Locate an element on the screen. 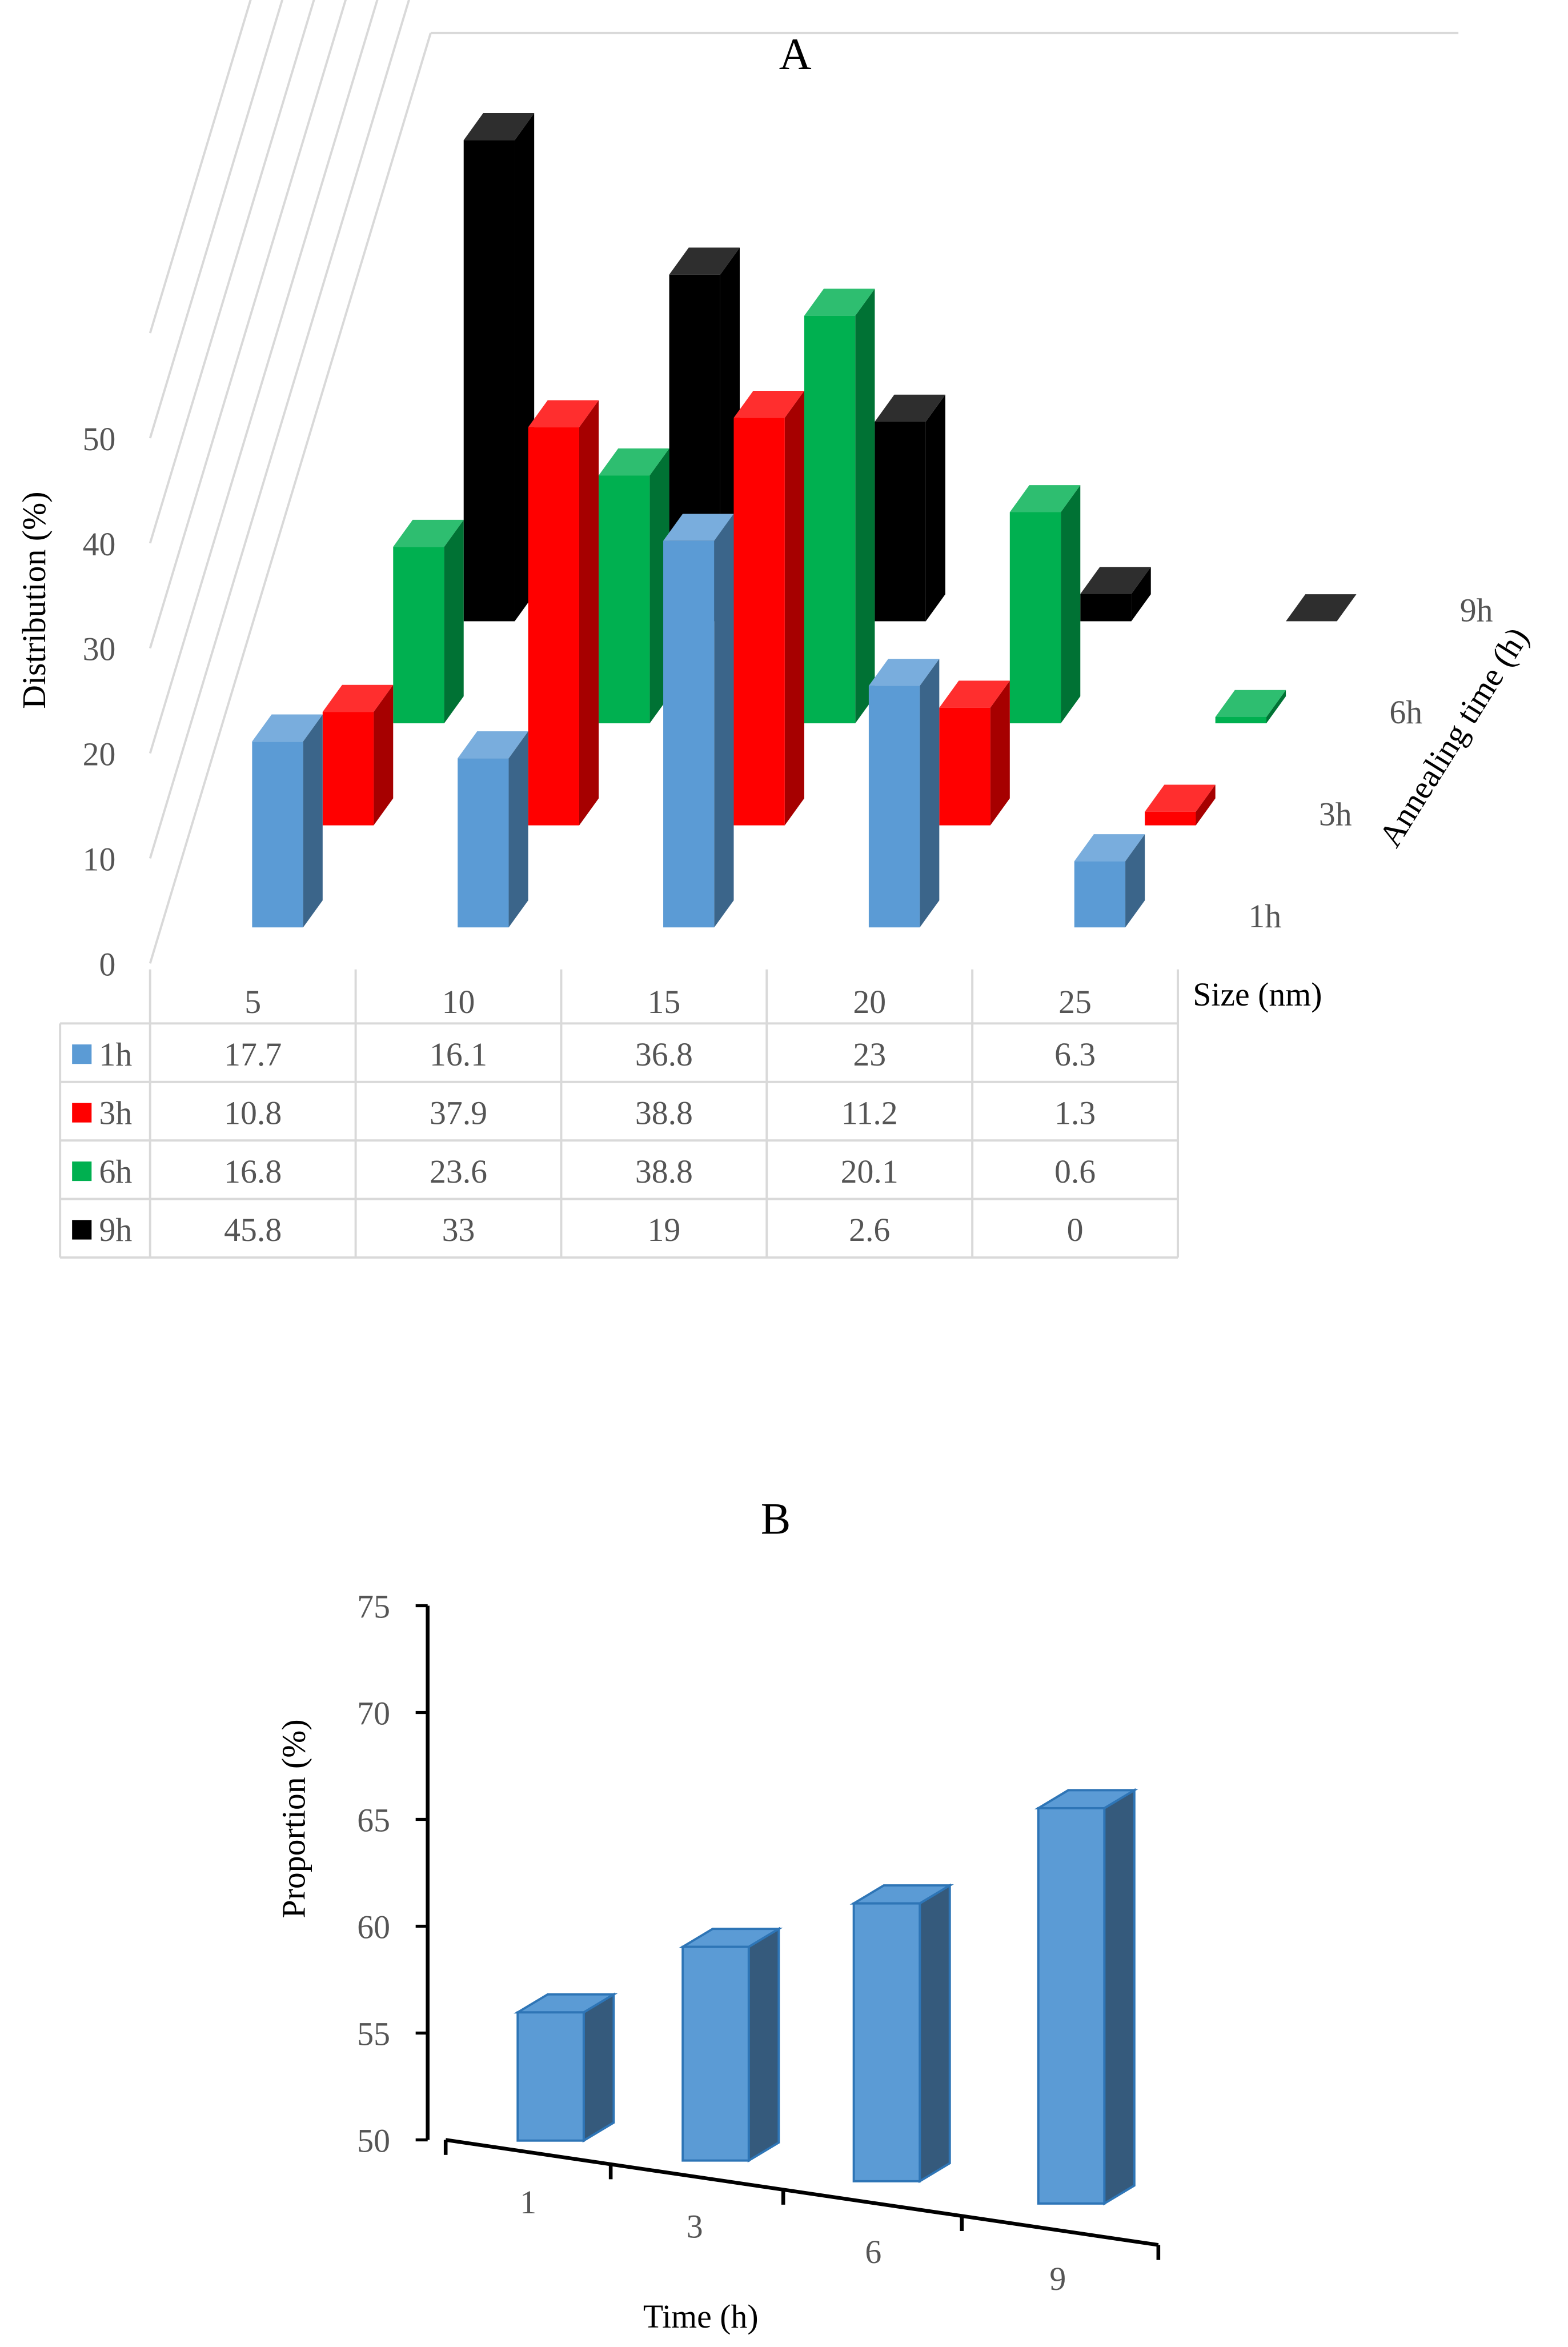 The width and height of the screenshot is (1568, 2347). y-tick-label: 70 is located at coordinates (374, 1714).